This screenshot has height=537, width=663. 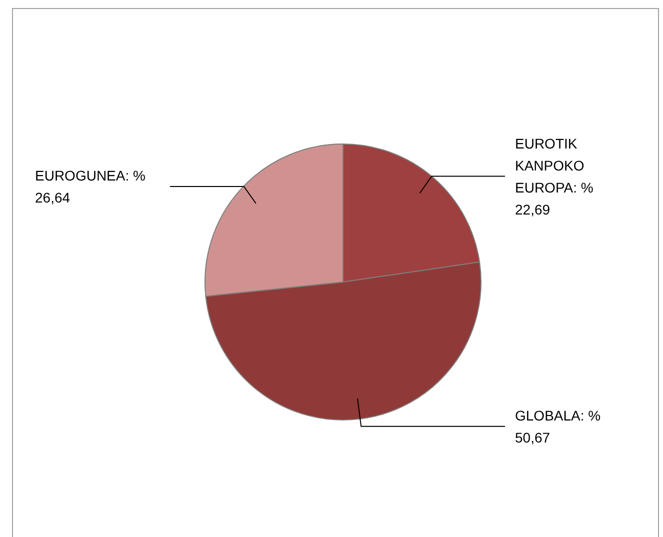 I want to click on slice-label: EUROTIK KANPOKO EUROPA: % 22,69, so click(x=554, y=176).